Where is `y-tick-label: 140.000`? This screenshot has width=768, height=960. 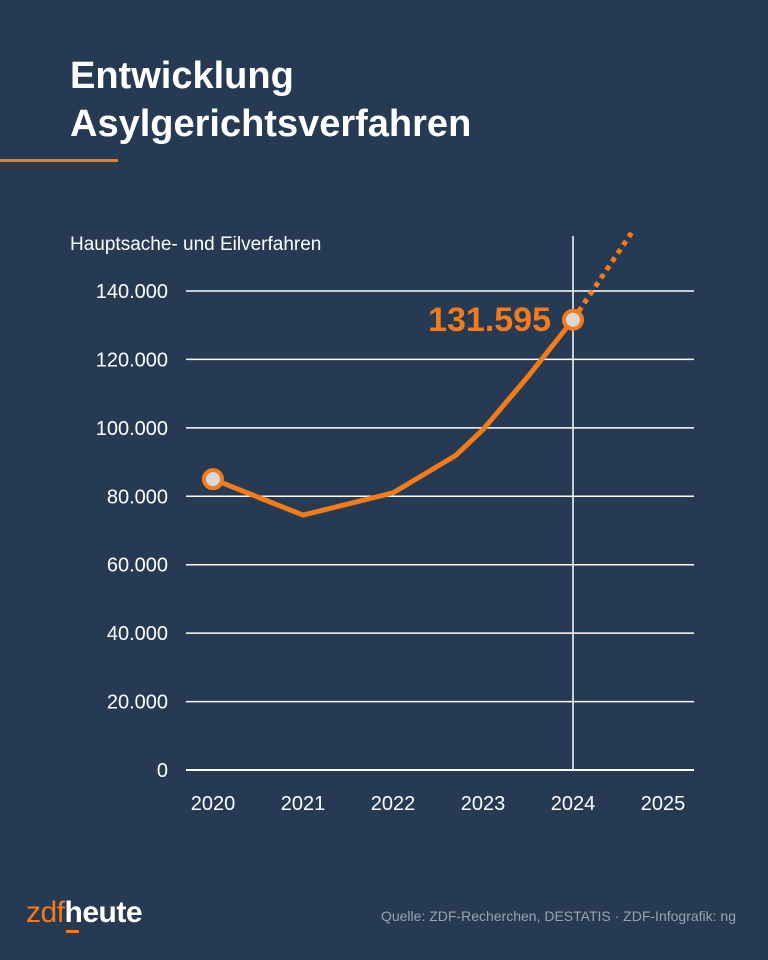
y-tick-label: 140.000 is located at coordinates (132, 292).